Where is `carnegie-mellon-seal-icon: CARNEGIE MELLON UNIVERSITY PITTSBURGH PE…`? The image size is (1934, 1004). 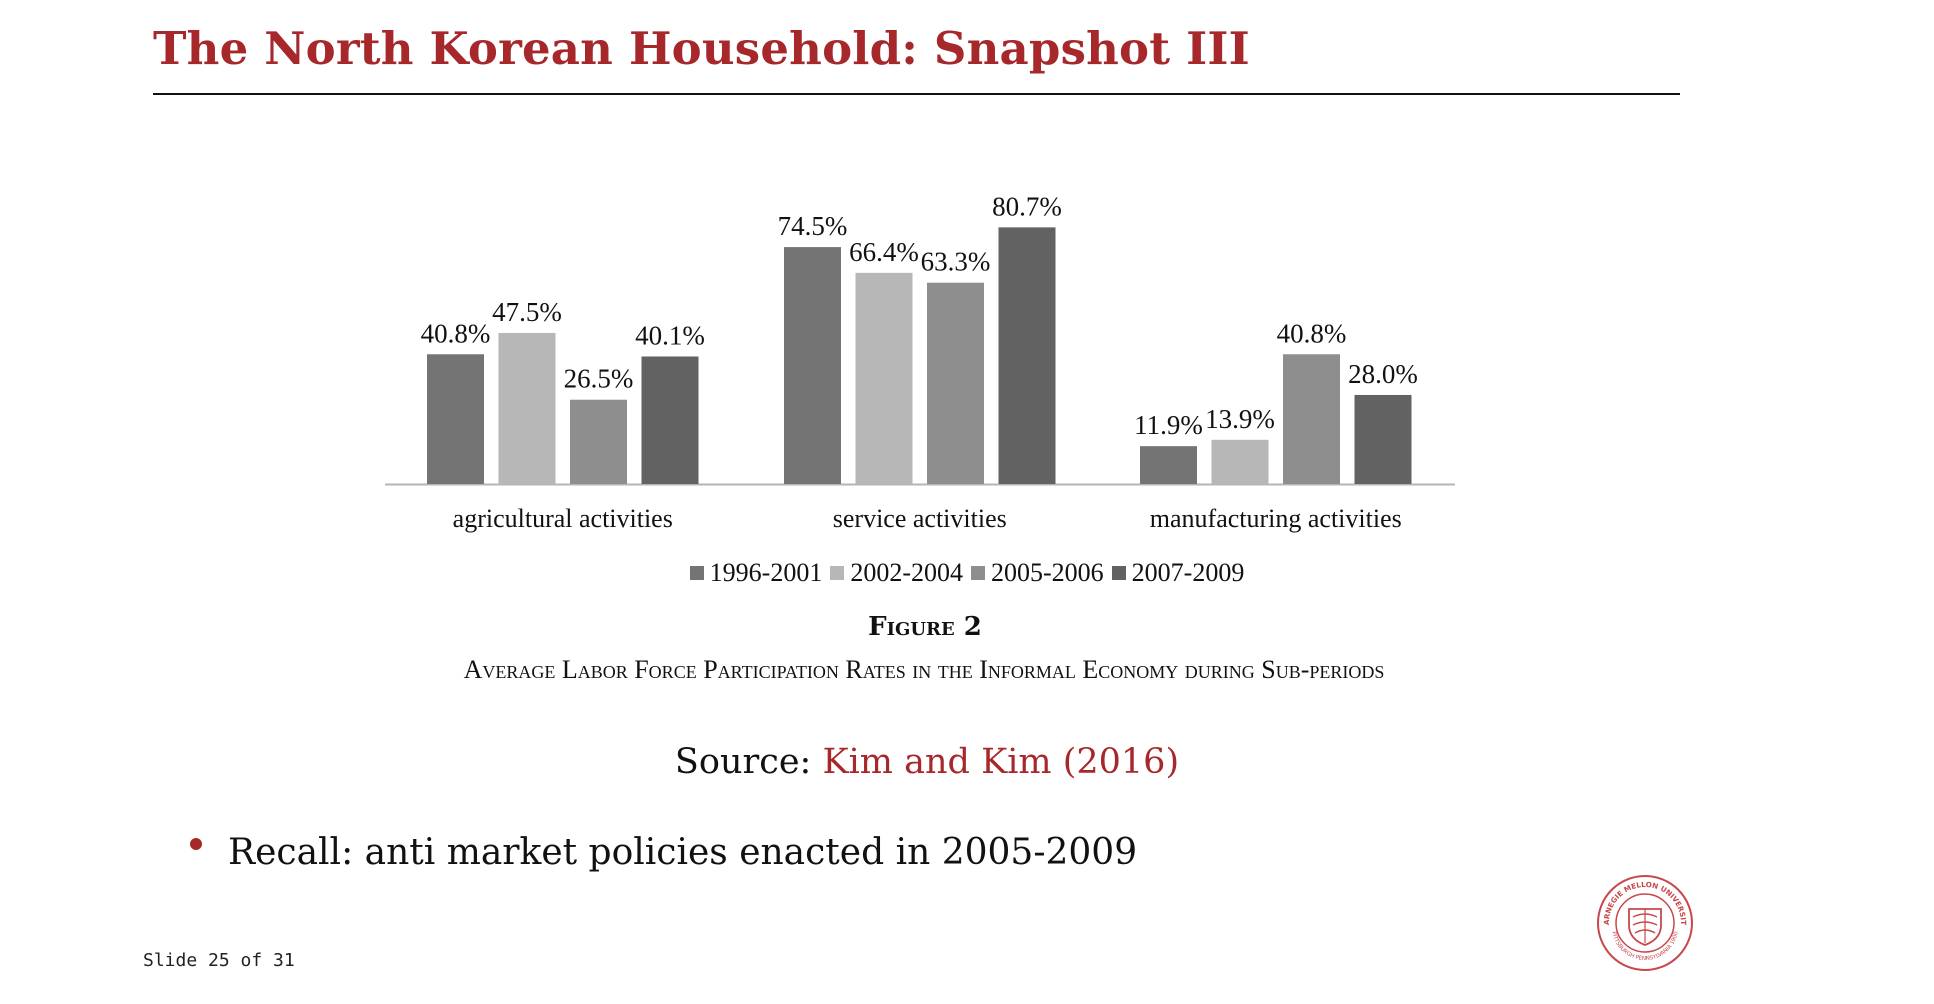 carnegie-mellon-seal-icon: CARNEGIE MELLON UNIVERSITY PITTSBURGH PE… is located at coordinates (1644, 922).